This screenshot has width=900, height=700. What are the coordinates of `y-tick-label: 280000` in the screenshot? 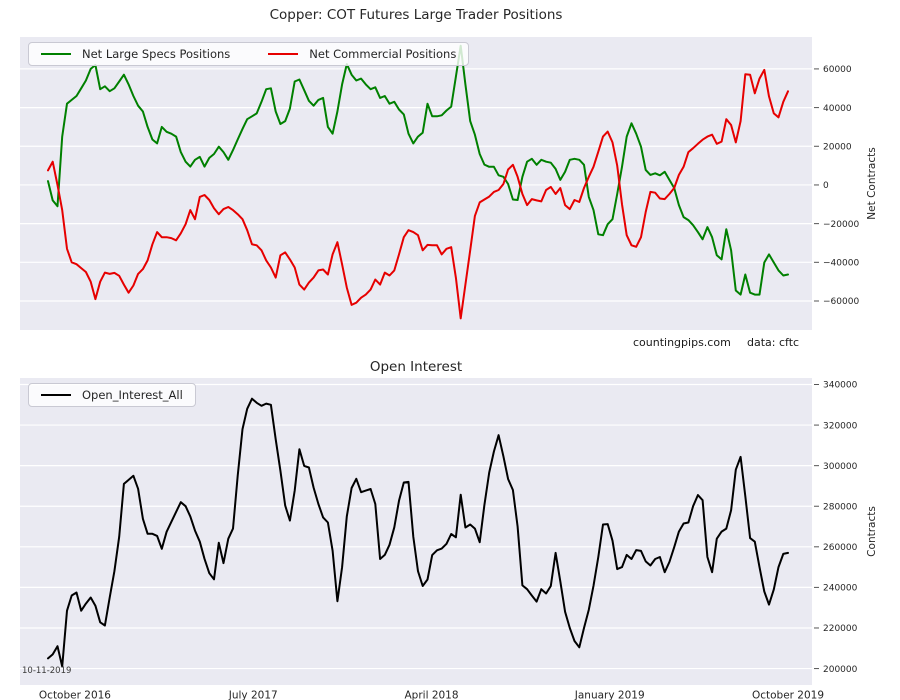 It's located at (840, 507).